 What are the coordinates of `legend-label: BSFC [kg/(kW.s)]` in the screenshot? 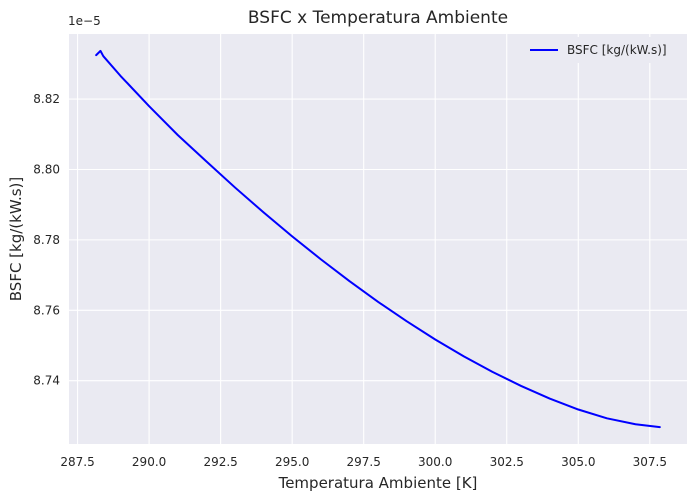 It's located at (617, 50).